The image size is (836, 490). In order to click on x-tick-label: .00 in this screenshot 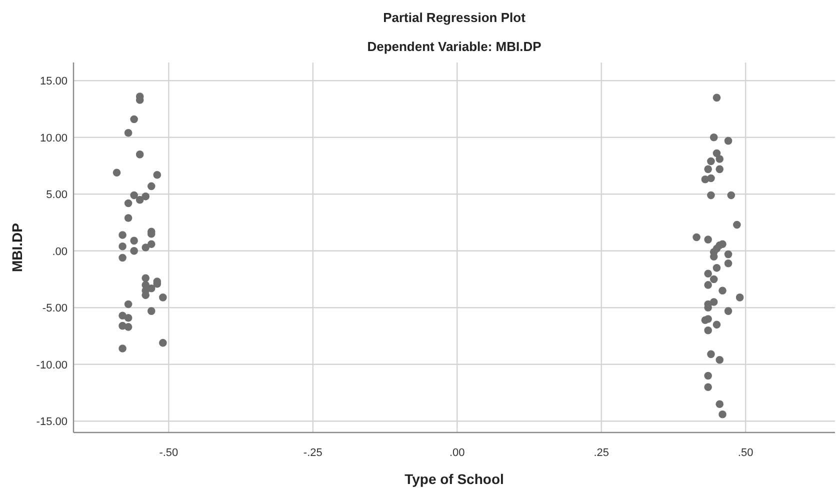, I will do `click(457, 453)`.